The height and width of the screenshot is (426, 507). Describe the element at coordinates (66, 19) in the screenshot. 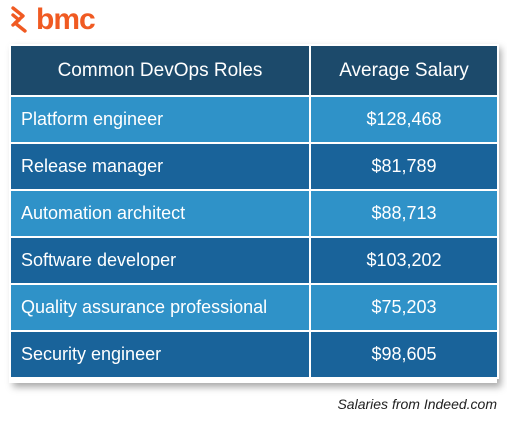

I see `logo-text: bmc` at that location.